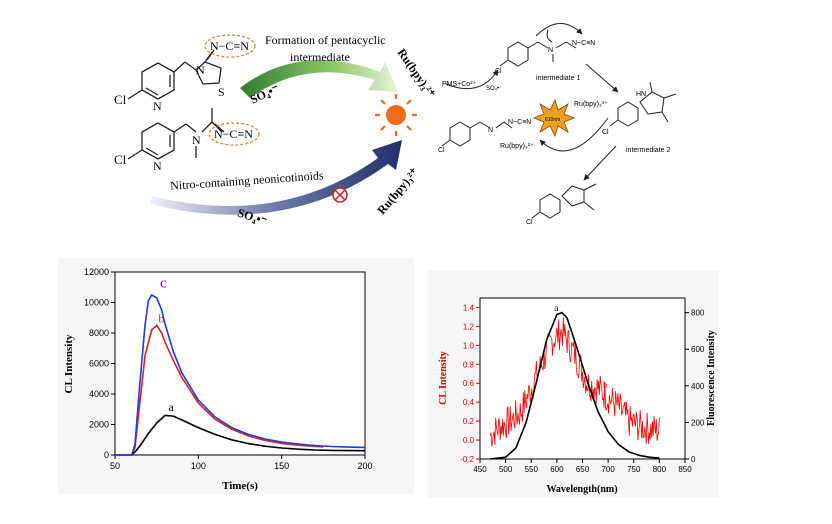  I want to click on chart2-y-tick-label: 0.0, so click(469, 440).